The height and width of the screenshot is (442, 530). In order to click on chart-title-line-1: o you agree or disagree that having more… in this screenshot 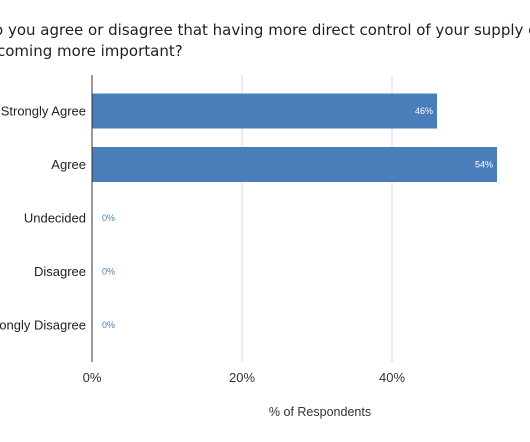, I will do `click(265, 30)`.